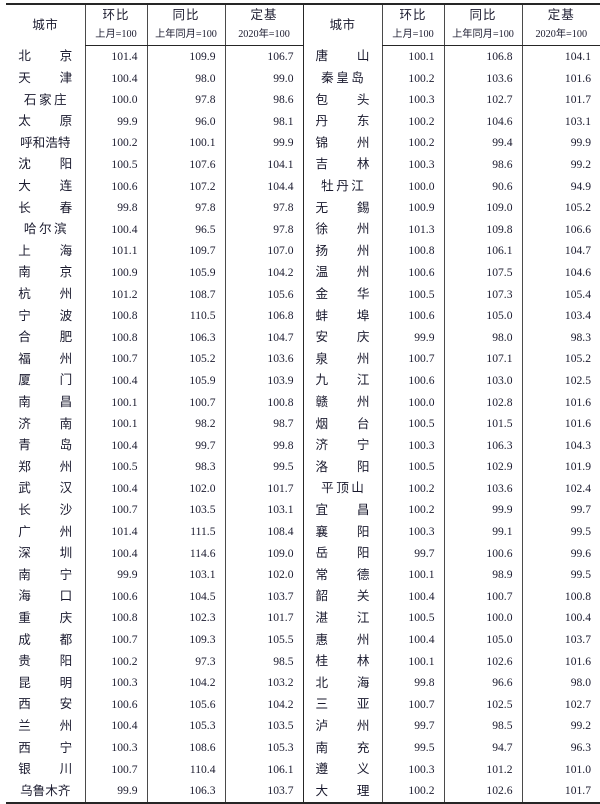  What do you see at coordinates (185, 424) in the screenshot?
I see `value-yoy-left: 98.2` at bounding box center [185, 424].